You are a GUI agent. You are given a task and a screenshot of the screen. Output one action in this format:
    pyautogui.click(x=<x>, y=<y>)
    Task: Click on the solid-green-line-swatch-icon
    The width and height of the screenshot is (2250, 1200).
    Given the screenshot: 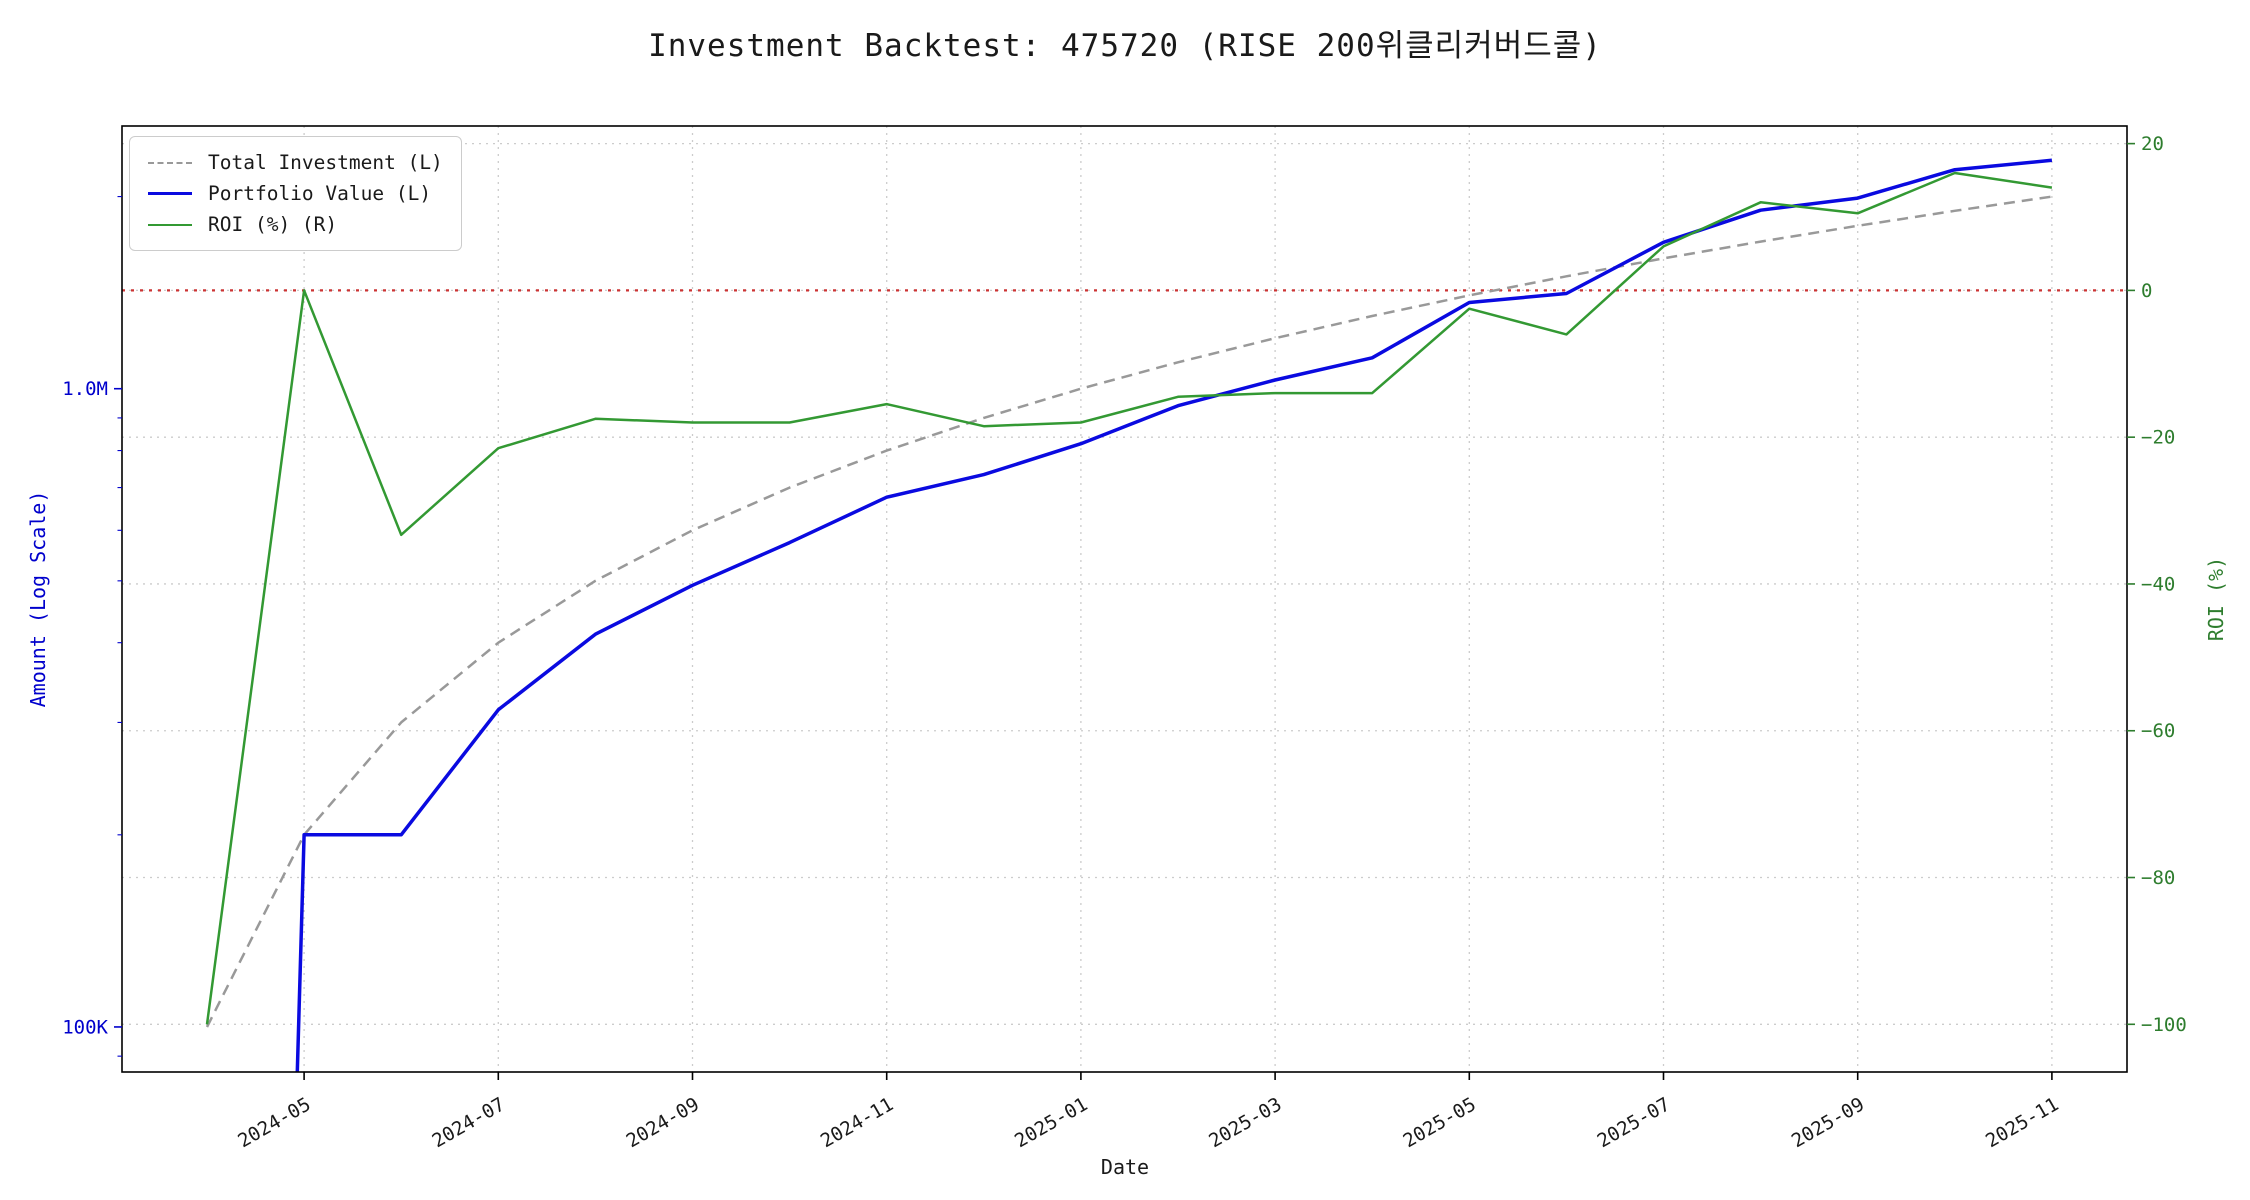 What is the action you would take?
    pyautogui.click(x=170, y=224)
    